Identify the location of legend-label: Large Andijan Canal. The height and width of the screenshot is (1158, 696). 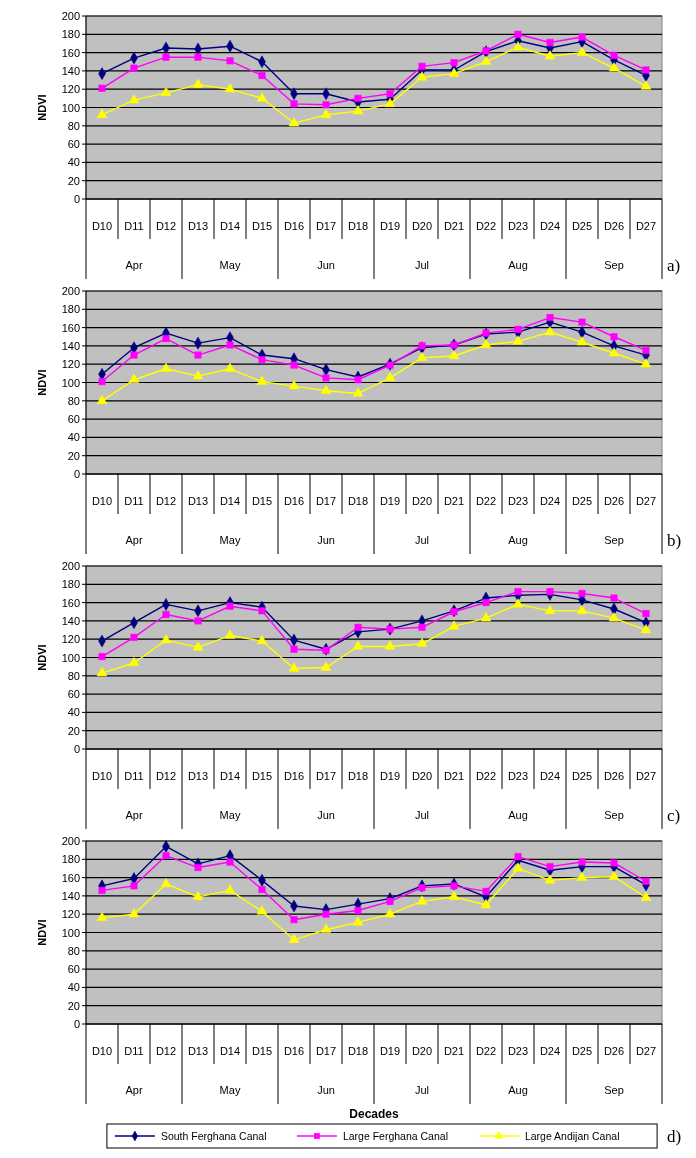
(572, 1136).